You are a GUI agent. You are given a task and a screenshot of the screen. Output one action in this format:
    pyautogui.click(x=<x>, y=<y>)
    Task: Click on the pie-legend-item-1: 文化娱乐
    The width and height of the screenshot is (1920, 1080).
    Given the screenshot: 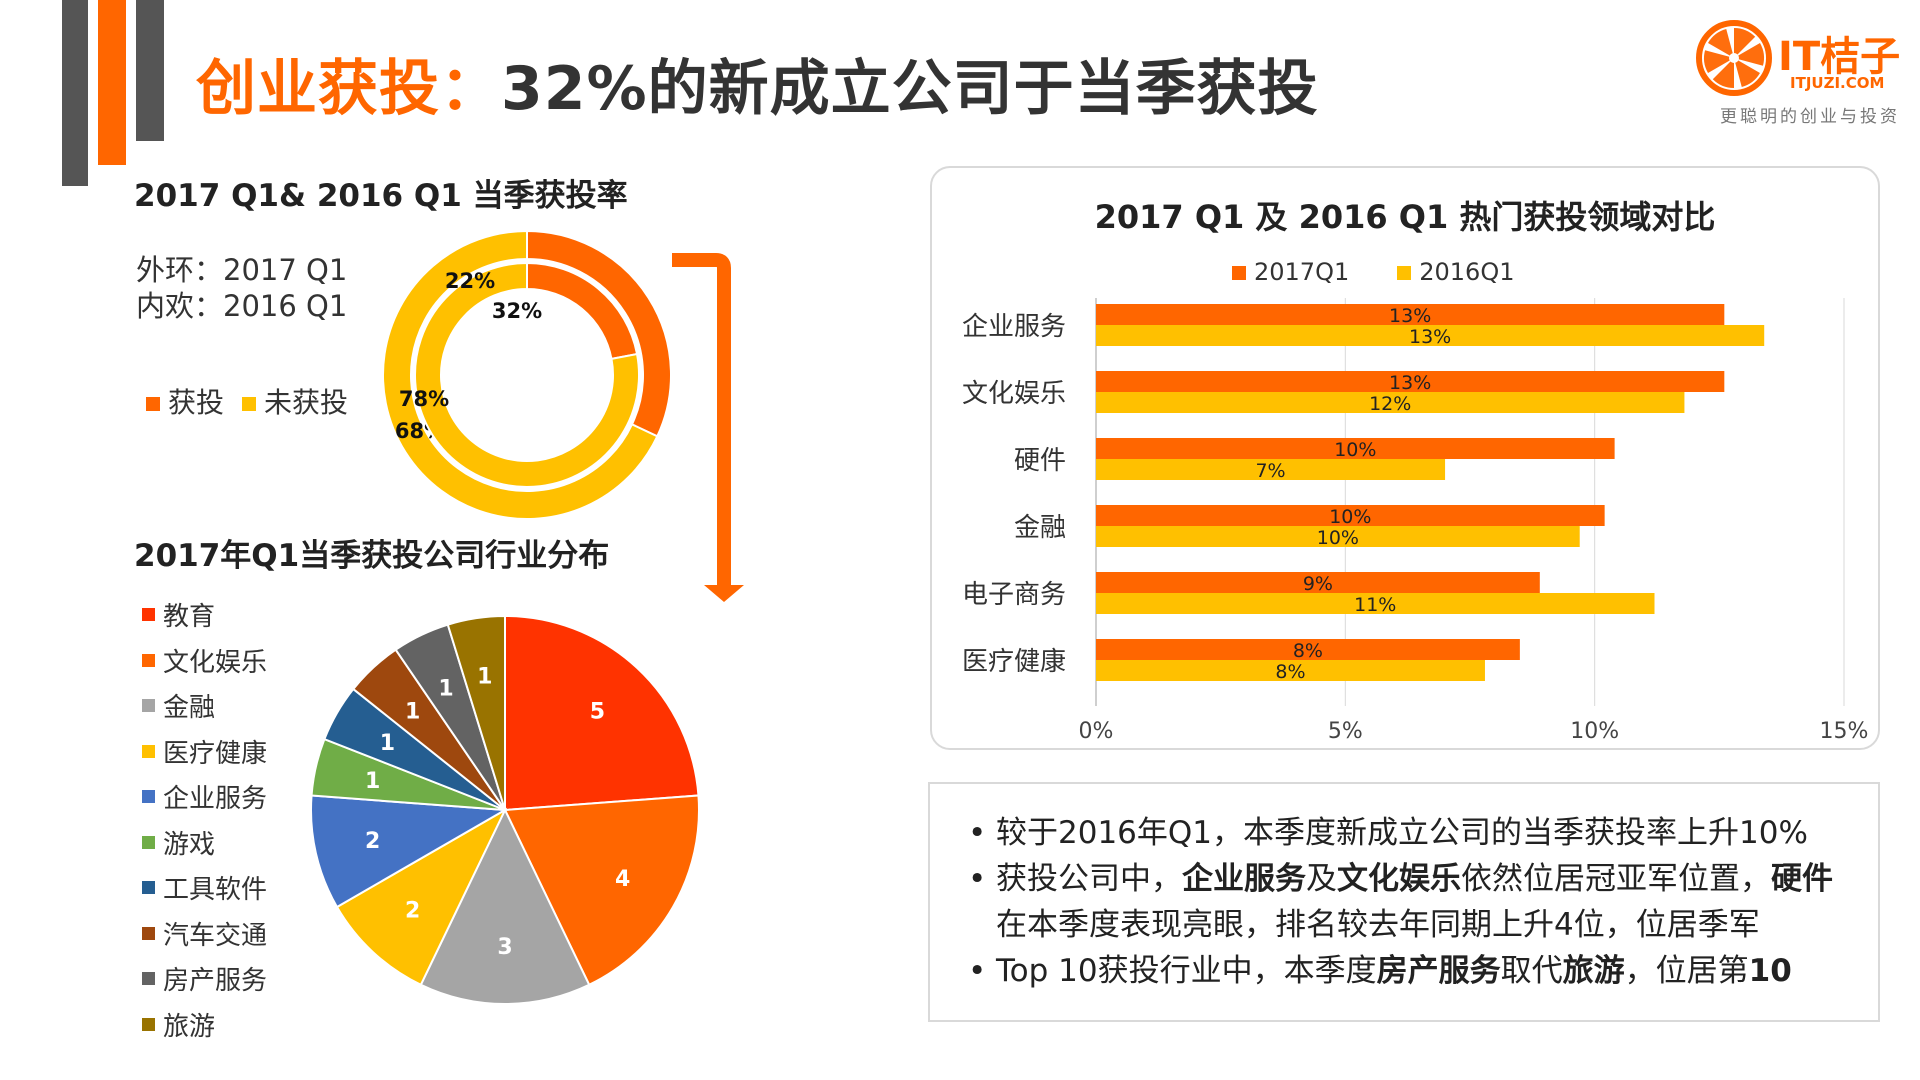 What is the action you would take?
    pyautogui.click(x=204, y=661)
    